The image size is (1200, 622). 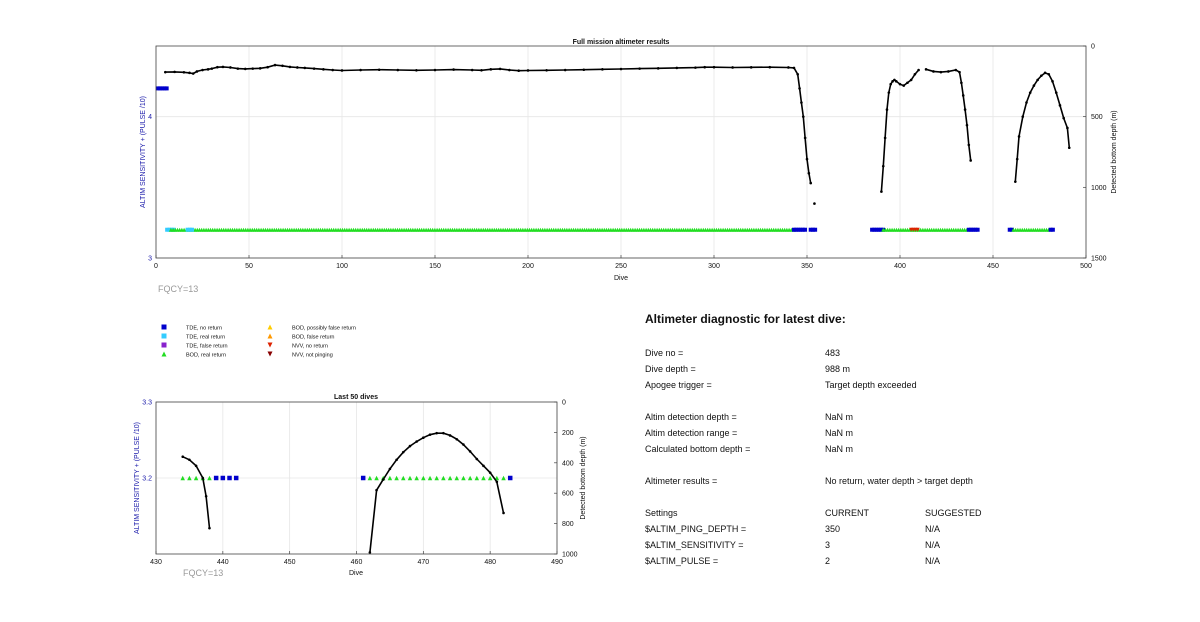 I want to click on x-tick-label: 100, so click(x=342, y=266).